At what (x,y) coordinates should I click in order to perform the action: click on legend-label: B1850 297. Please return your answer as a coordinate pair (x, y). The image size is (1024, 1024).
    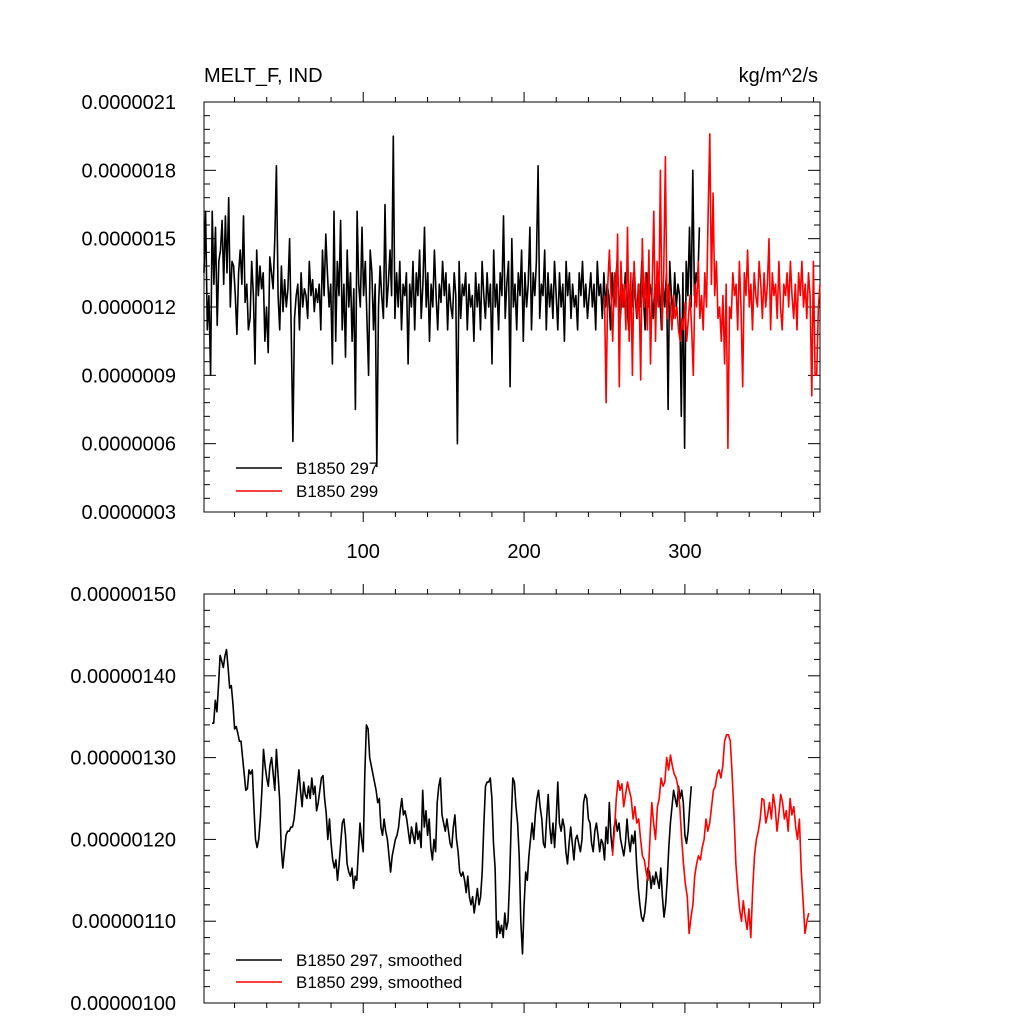
    Looking at the image, I should click on (337, 468).